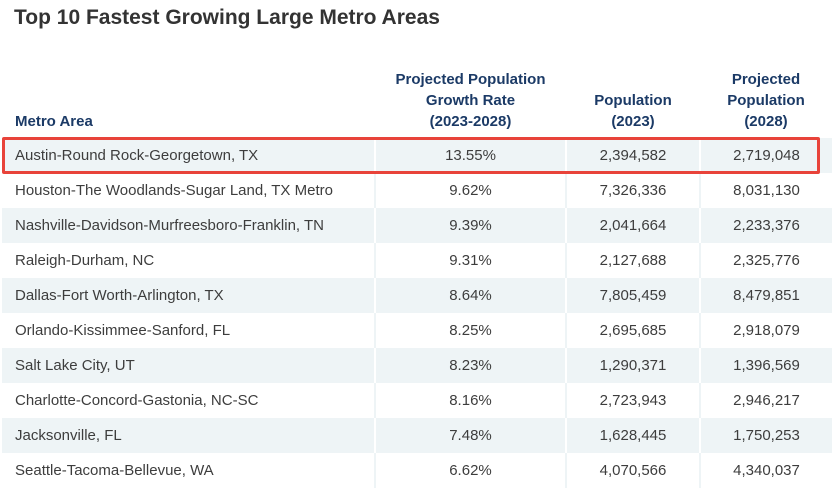 This screenshot has height=488, width=839. Describe the element at coordinates (766, 79) in the screenshot. I see `header-line: Projected` at that location.